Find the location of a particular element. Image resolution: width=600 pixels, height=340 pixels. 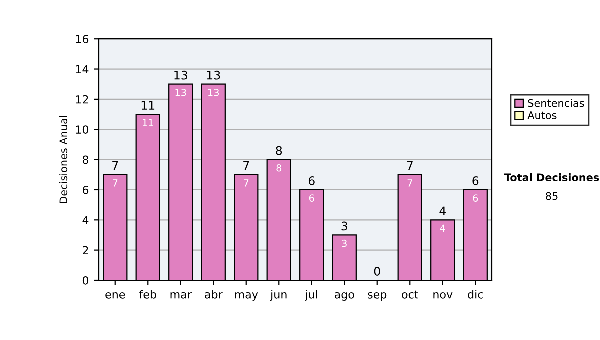

total-label: 11 is located at coordinates (148, 105).